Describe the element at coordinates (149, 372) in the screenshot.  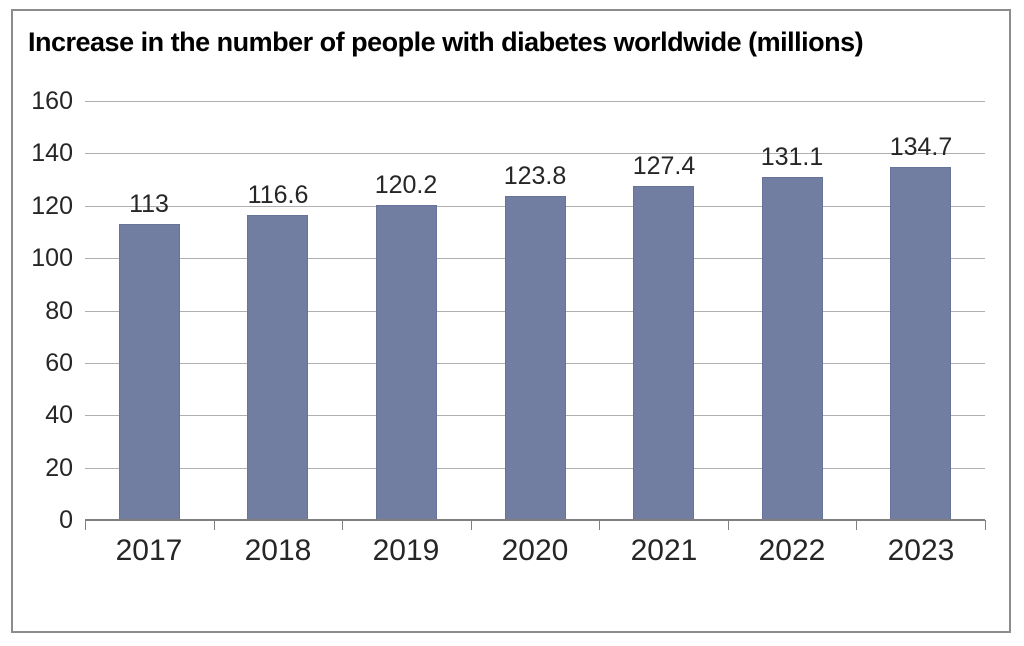
I see `bar-2017` at that location.